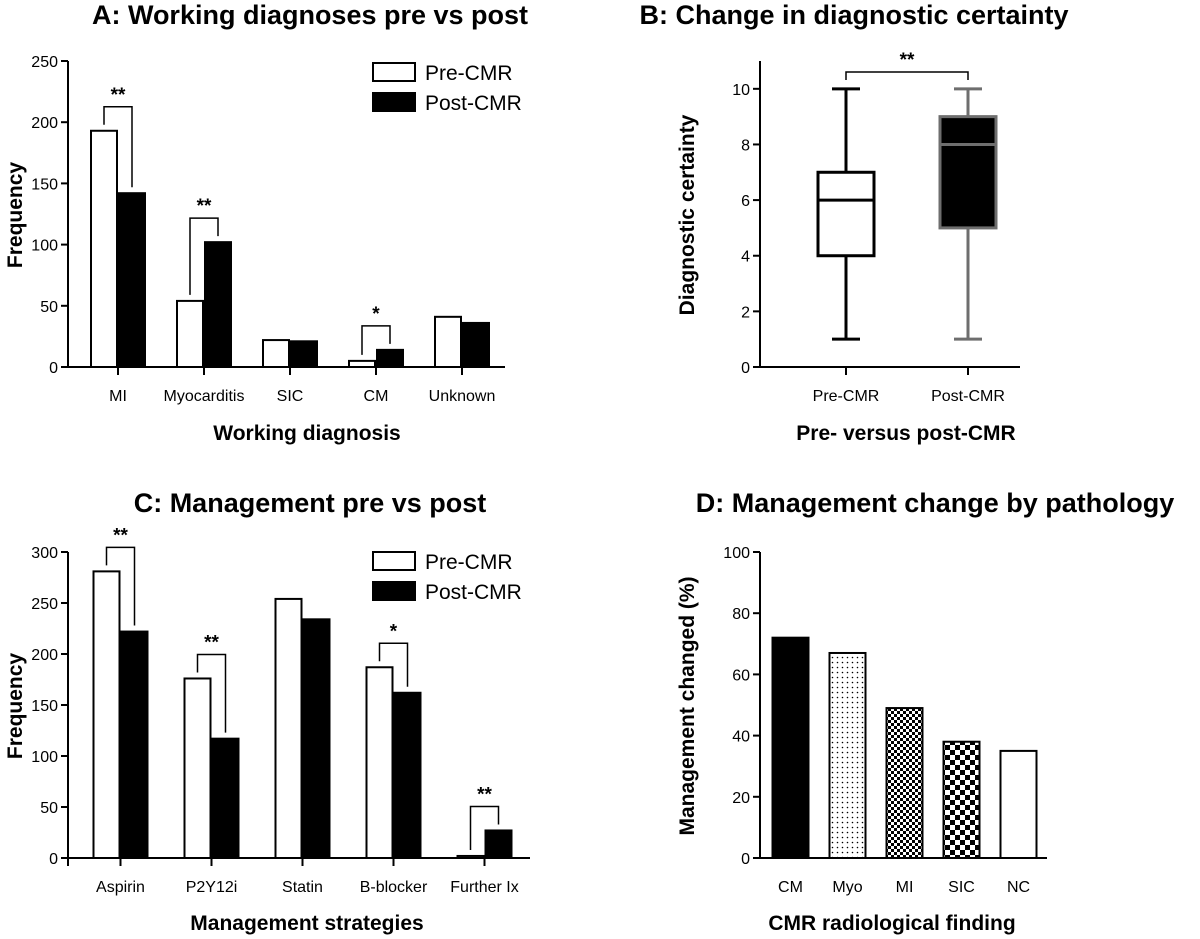 This screenshot has width=1200, height=939. What do you see at coordinates (853, 15) in the screenshot?
I see `panel-b-title: B: Change in diagnostic certainty` at bounding box center [853, 15].